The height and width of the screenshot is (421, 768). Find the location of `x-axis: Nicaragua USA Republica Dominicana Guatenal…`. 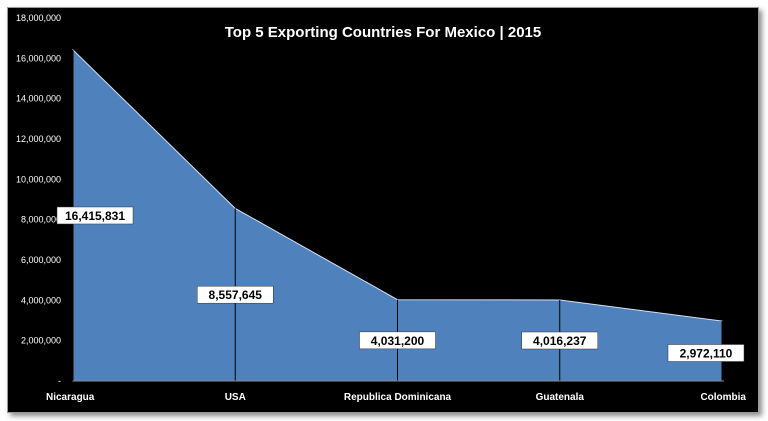

x-axis: Nicaragua USA Republica Dominicana Guatenal… is located at coordinates (396, 397).